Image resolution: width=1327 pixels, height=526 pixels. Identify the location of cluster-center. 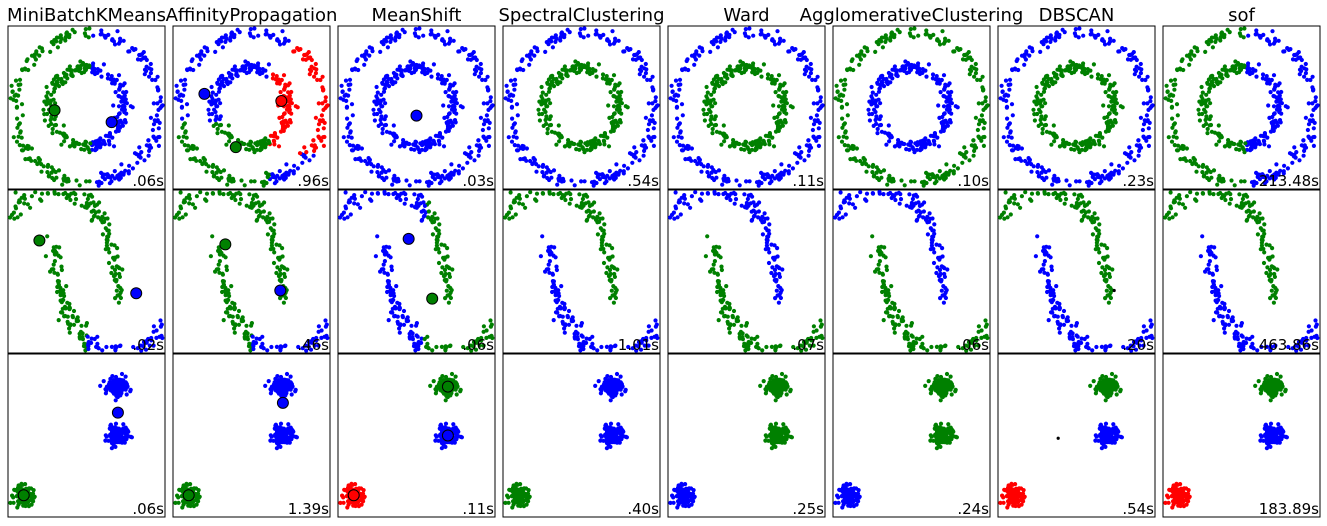
(408, 238).